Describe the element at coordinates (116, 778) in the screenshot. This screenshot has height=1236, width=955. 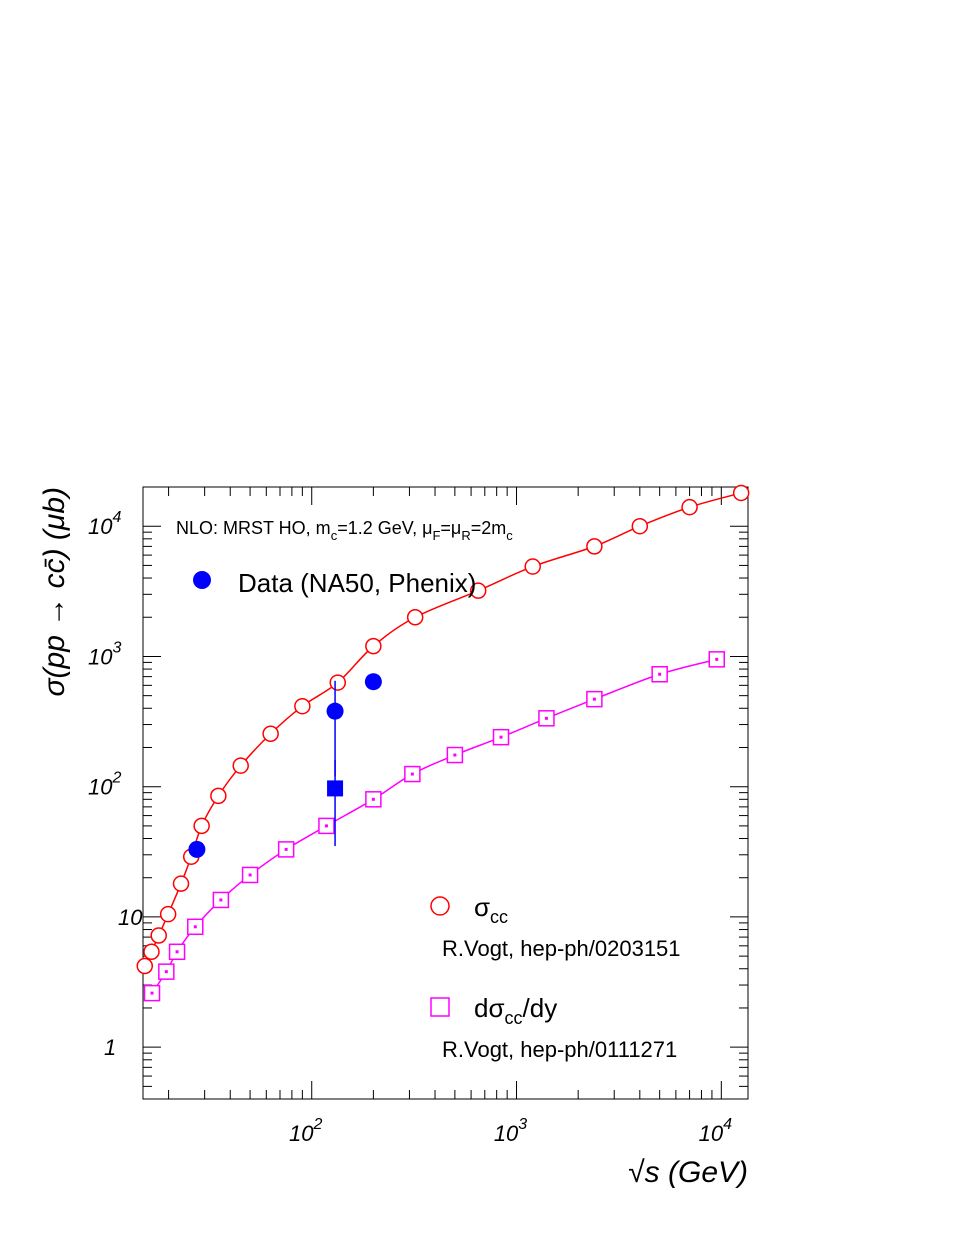
I see `y-tick-exp: 2` at that location.